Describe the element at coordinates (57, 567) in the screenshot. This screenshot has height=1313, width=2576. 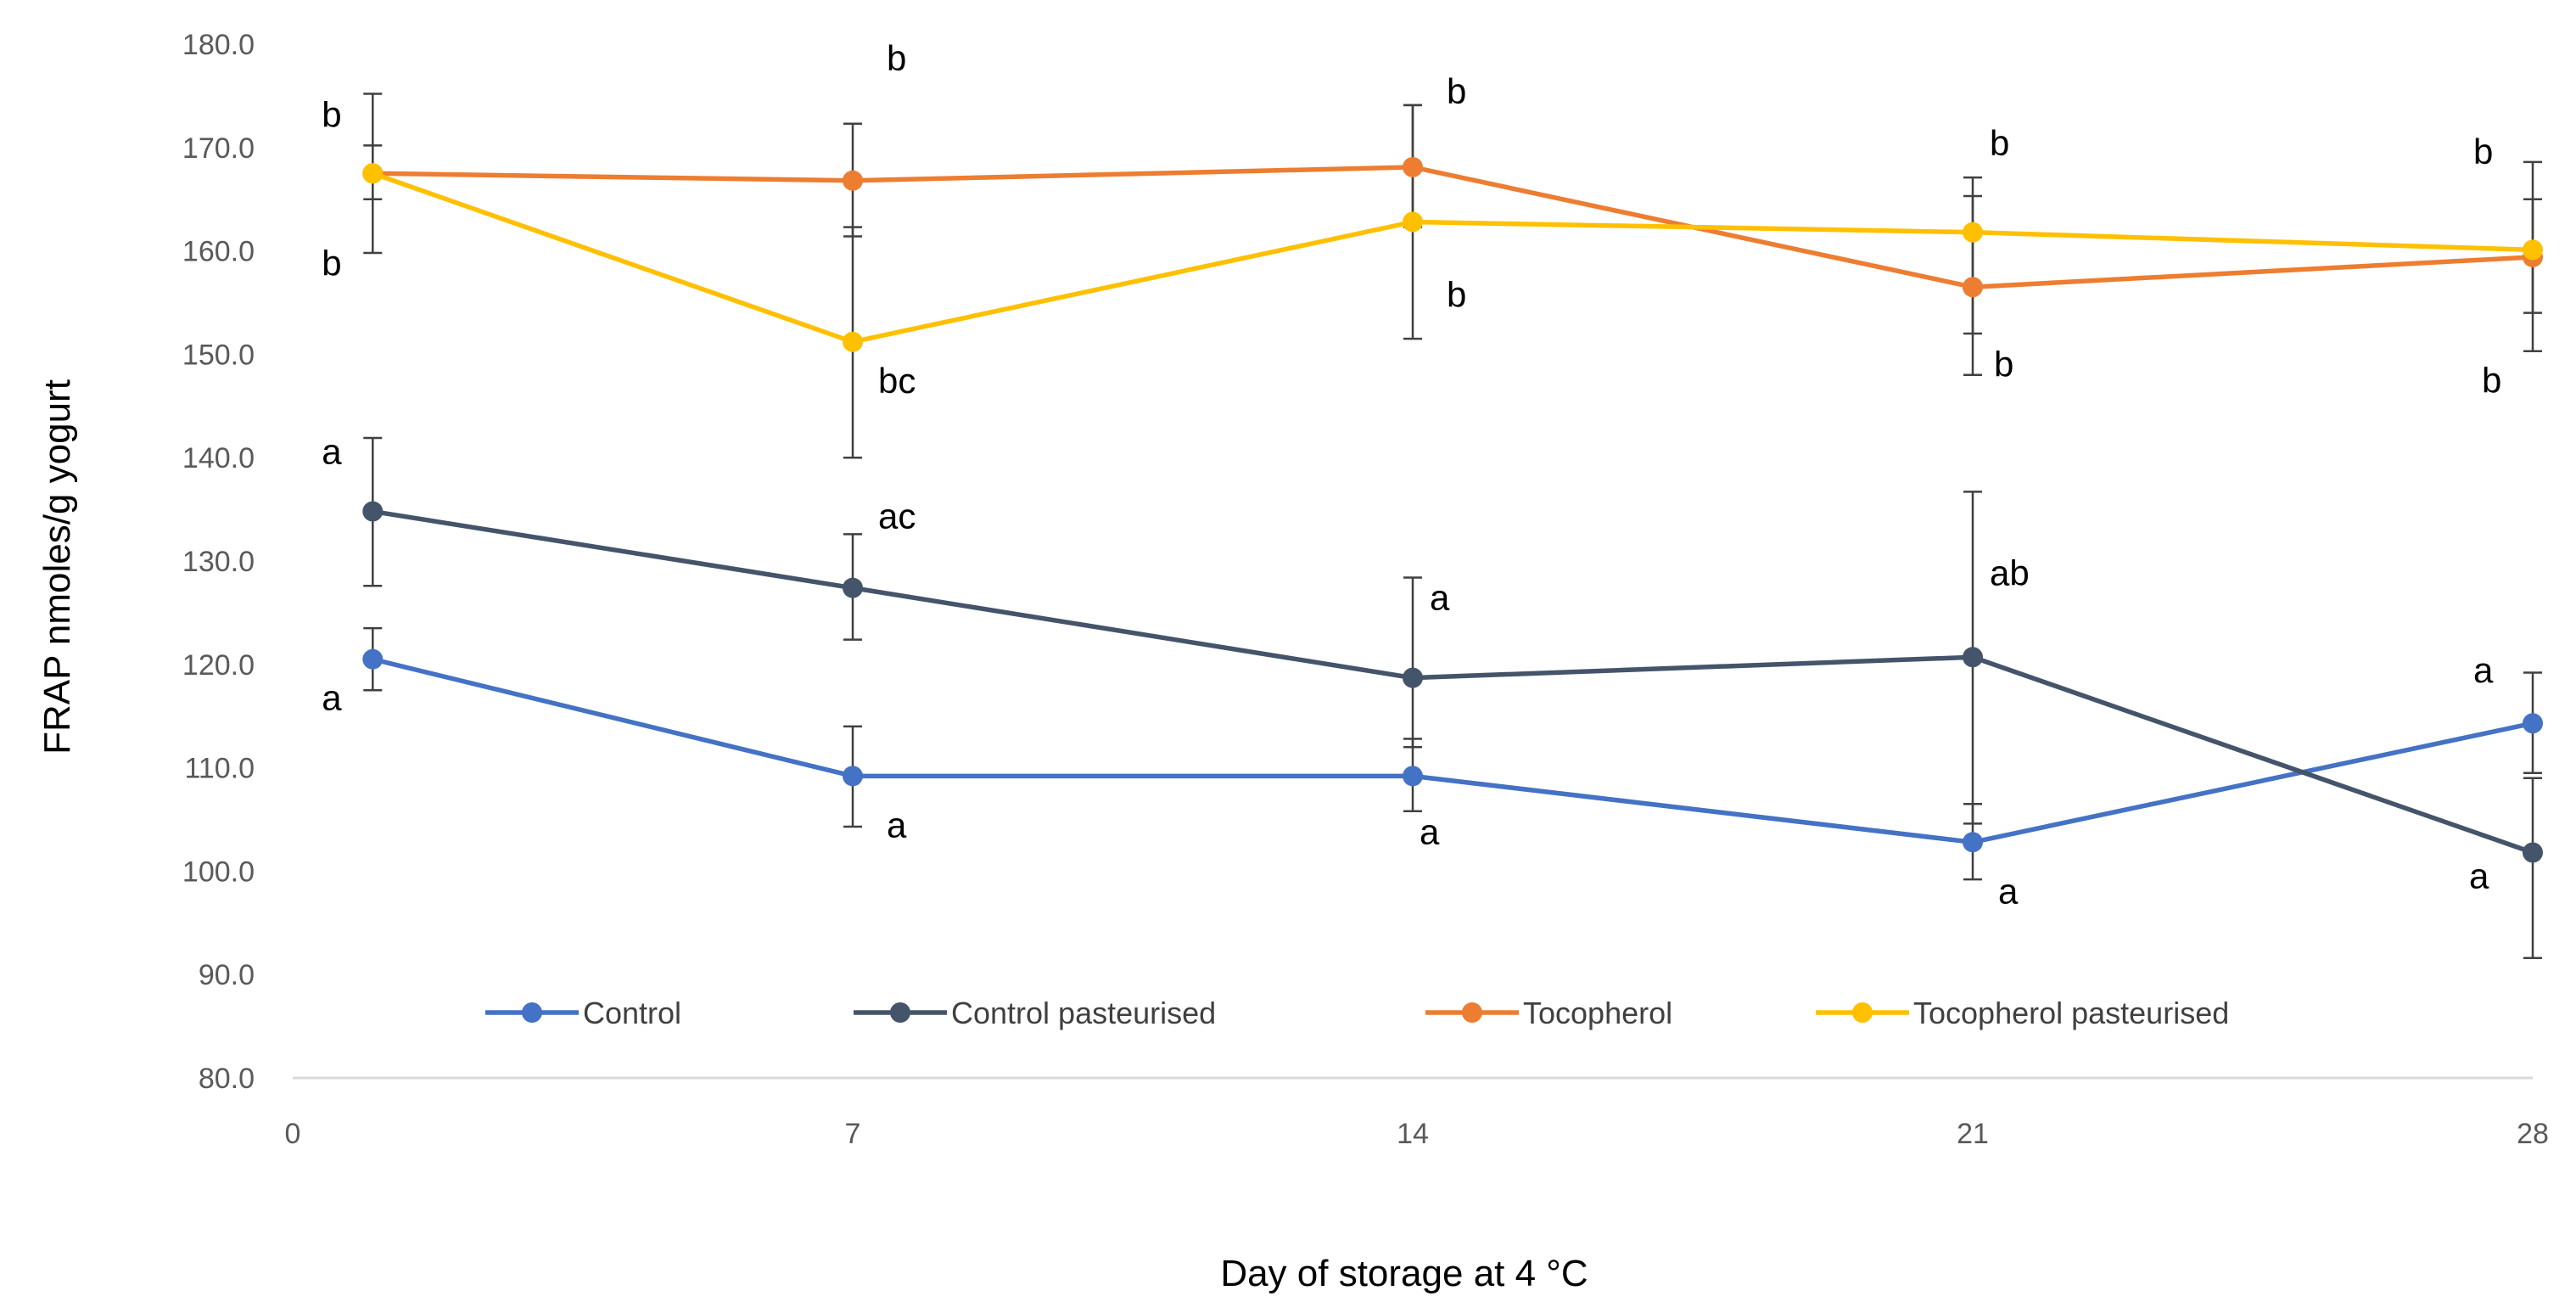
I see `y-axis-title: FRAP nmoles/g yogurt` at that location.